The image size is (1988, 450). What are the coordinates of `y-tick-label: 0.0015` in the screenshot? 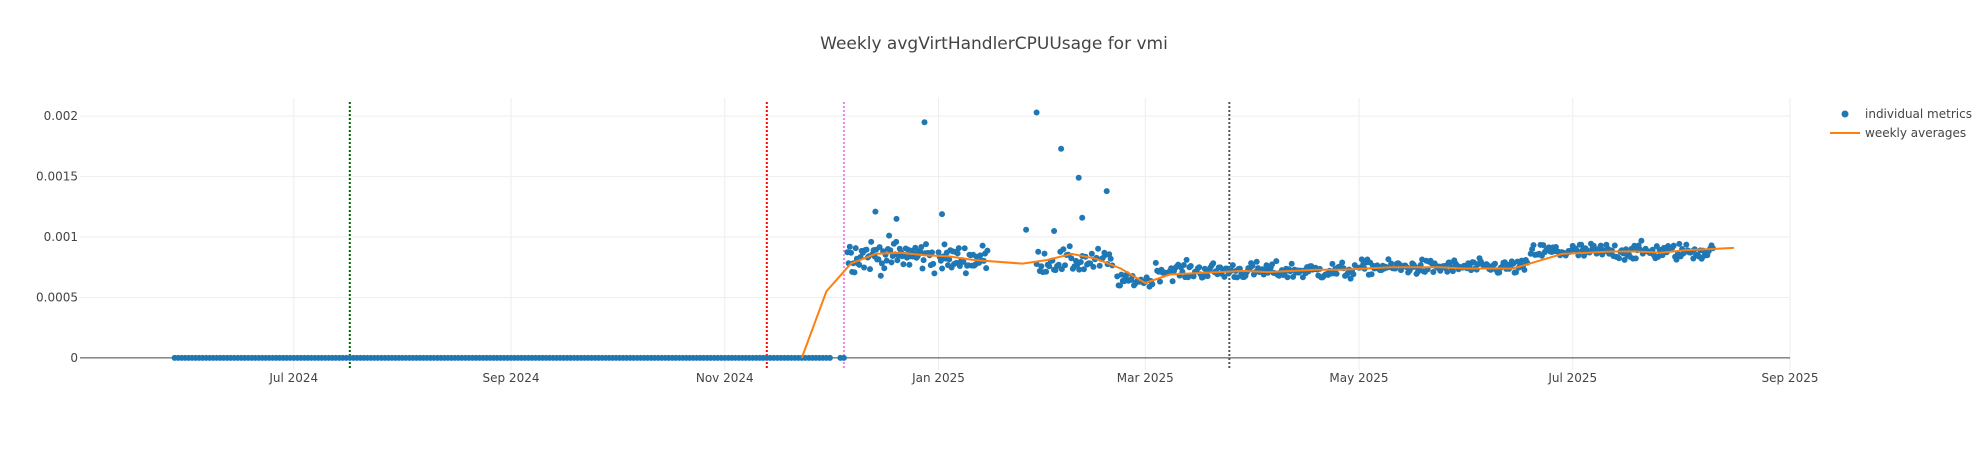 It's located at (57, 177).